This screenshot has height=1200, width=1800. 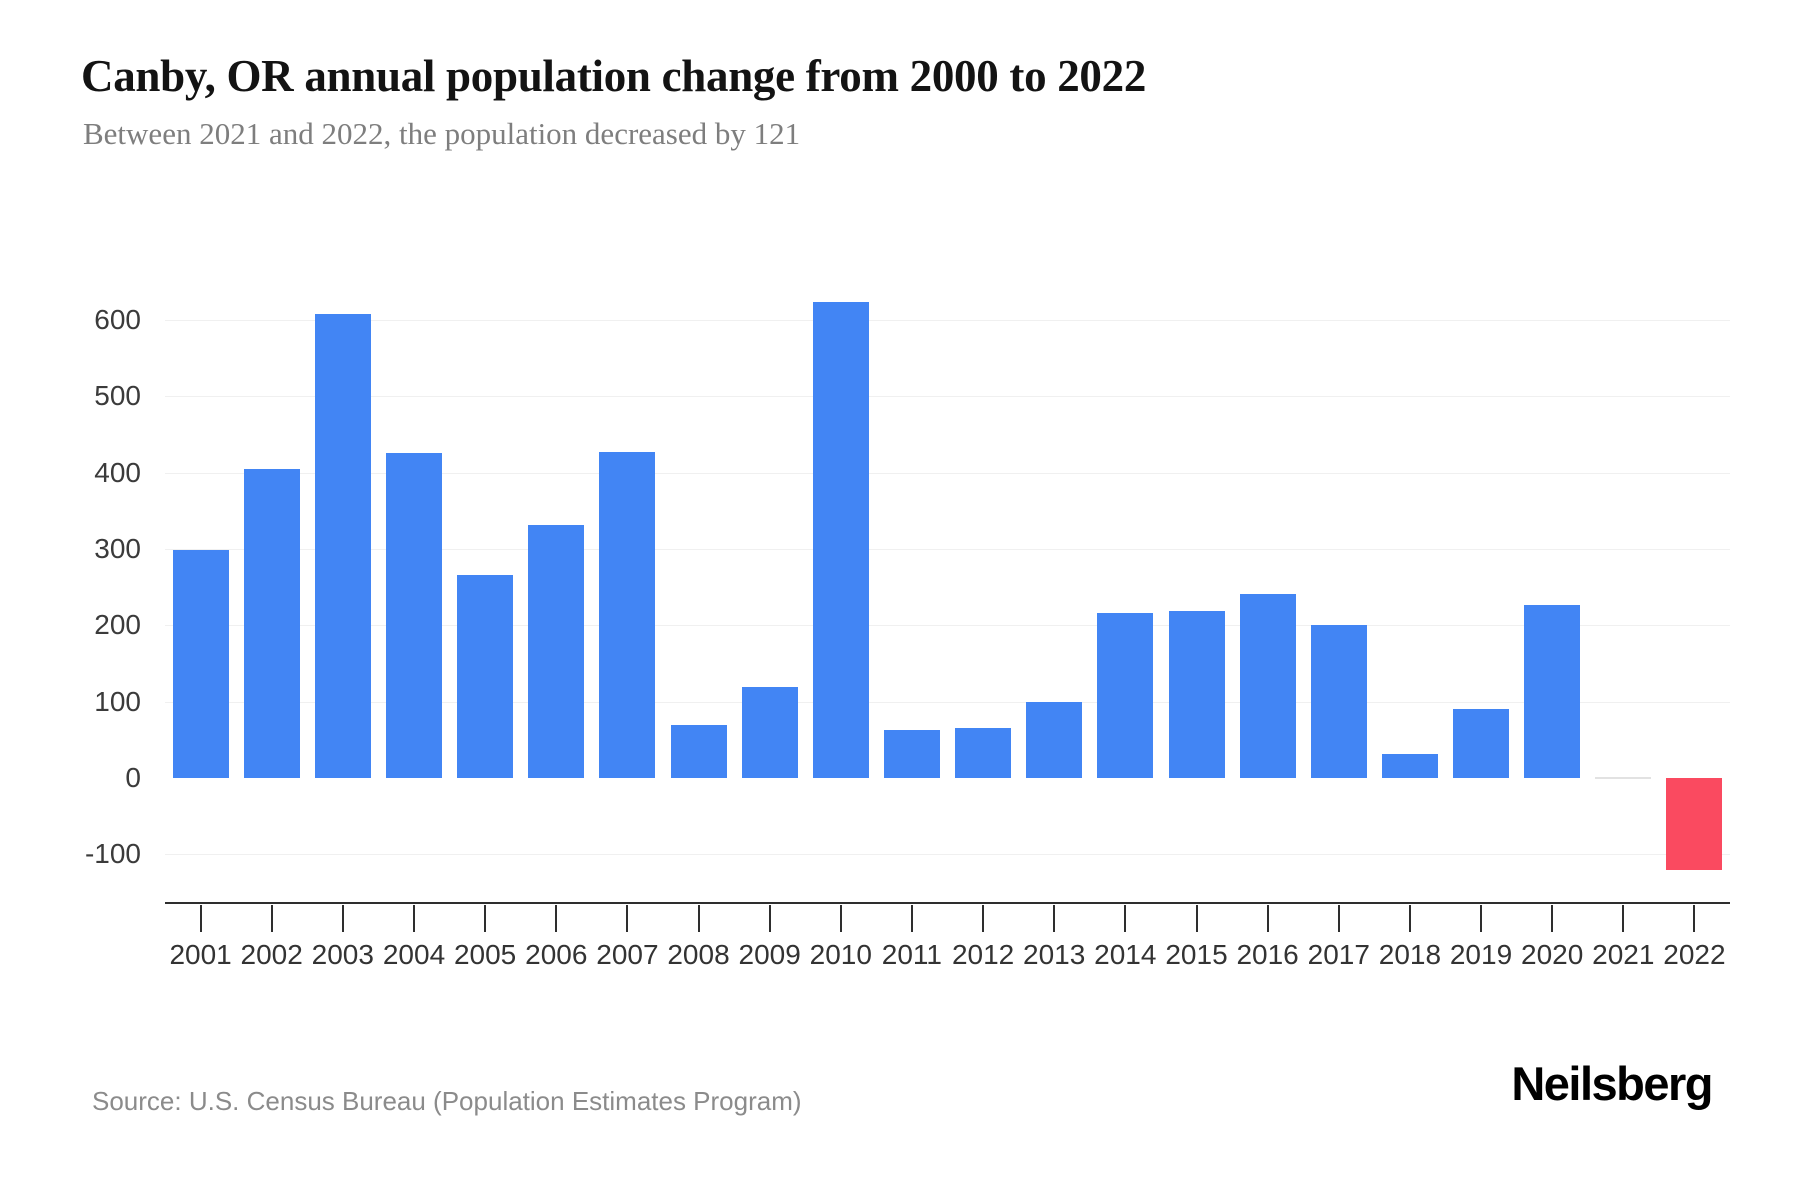 What do you see at coordinates (1612, 1083) in the screenshot?
I see `neilsberg-logo: Neilsberg` at bounding box center [1612, 1083].